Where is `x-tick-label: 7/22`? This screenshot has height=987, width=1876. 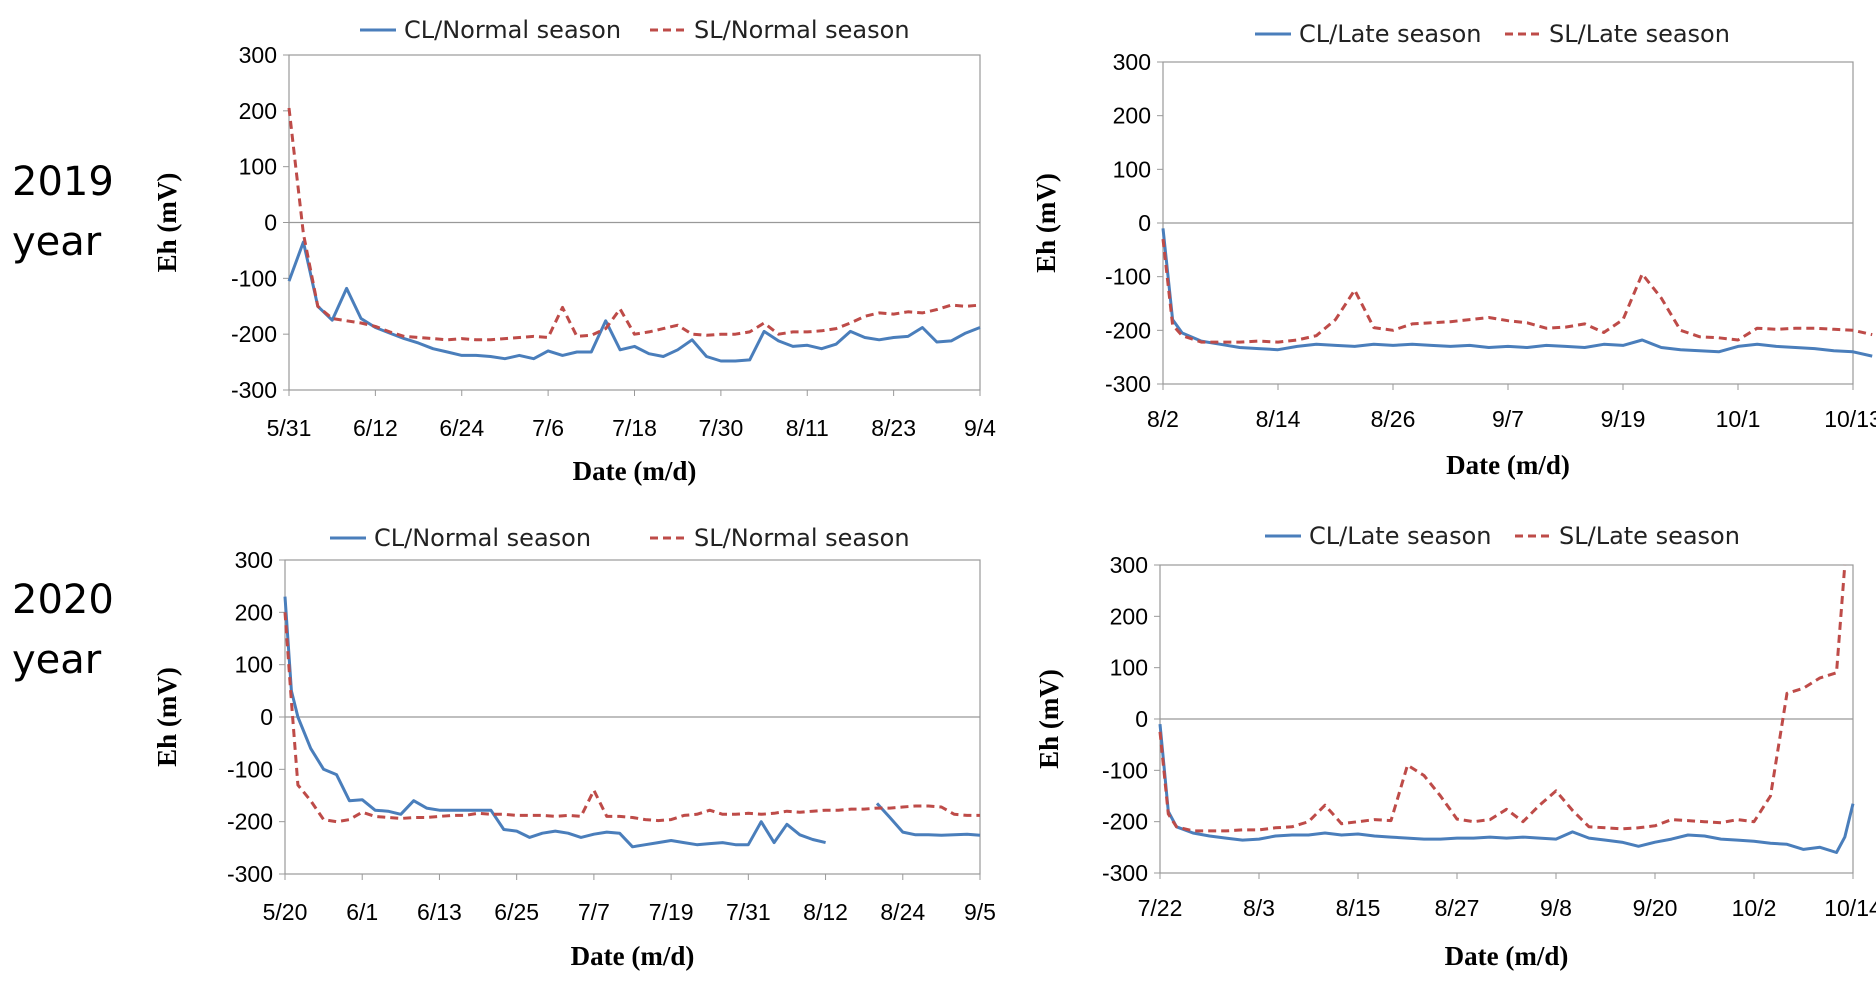 x-tick-label: 7/22 is located at coordinates (1160, 908).